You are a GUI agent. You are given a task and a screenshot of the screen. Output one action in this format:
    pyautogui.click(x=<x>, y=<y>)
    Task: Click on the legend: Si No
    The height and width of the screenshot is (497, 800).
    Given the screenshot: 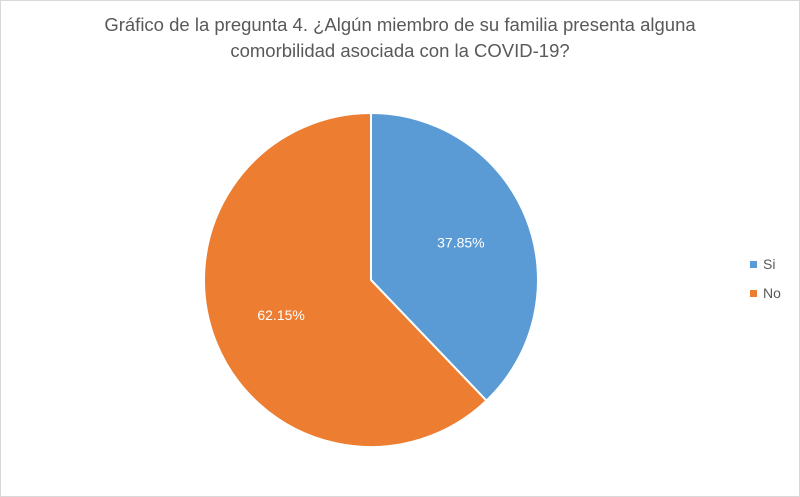 What is the action you would take?
    pyautogui.click(x=765, y=283)
    